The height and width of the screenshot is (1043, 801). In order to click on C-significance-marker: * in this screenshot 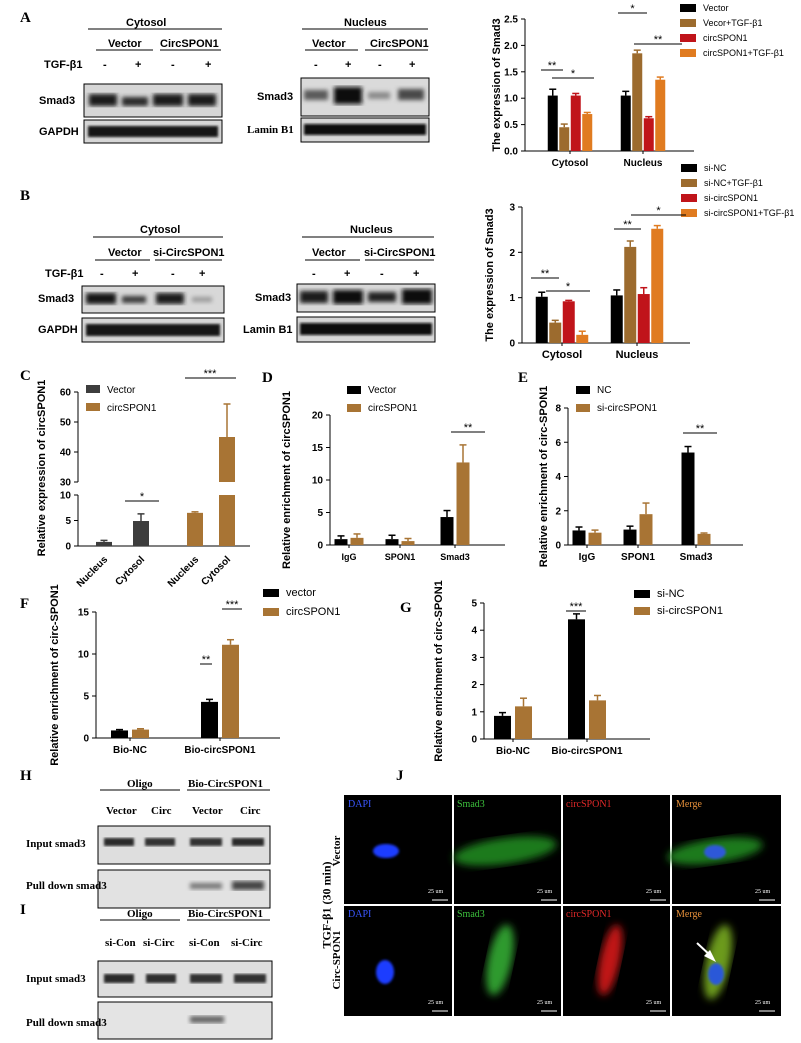, I will do `click(142, 497)`.